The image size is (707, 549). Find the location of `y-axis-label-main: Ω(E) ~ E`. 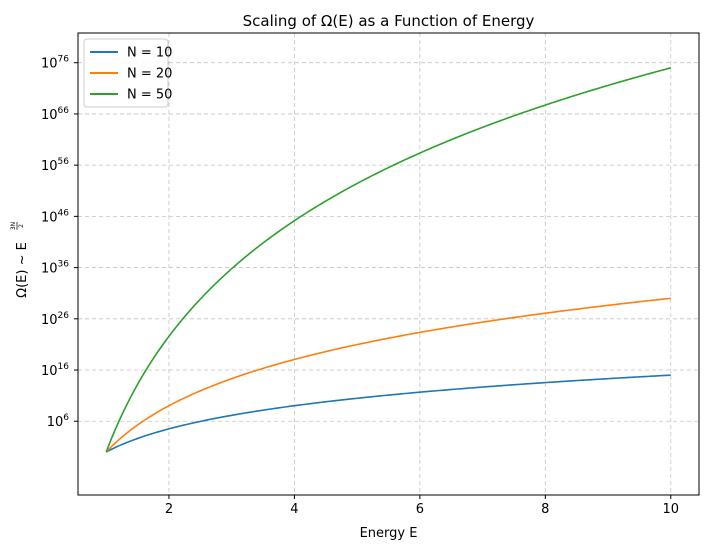

y-axis-label-main: Ω(E) ~ E is located at coordinates (22, 270).